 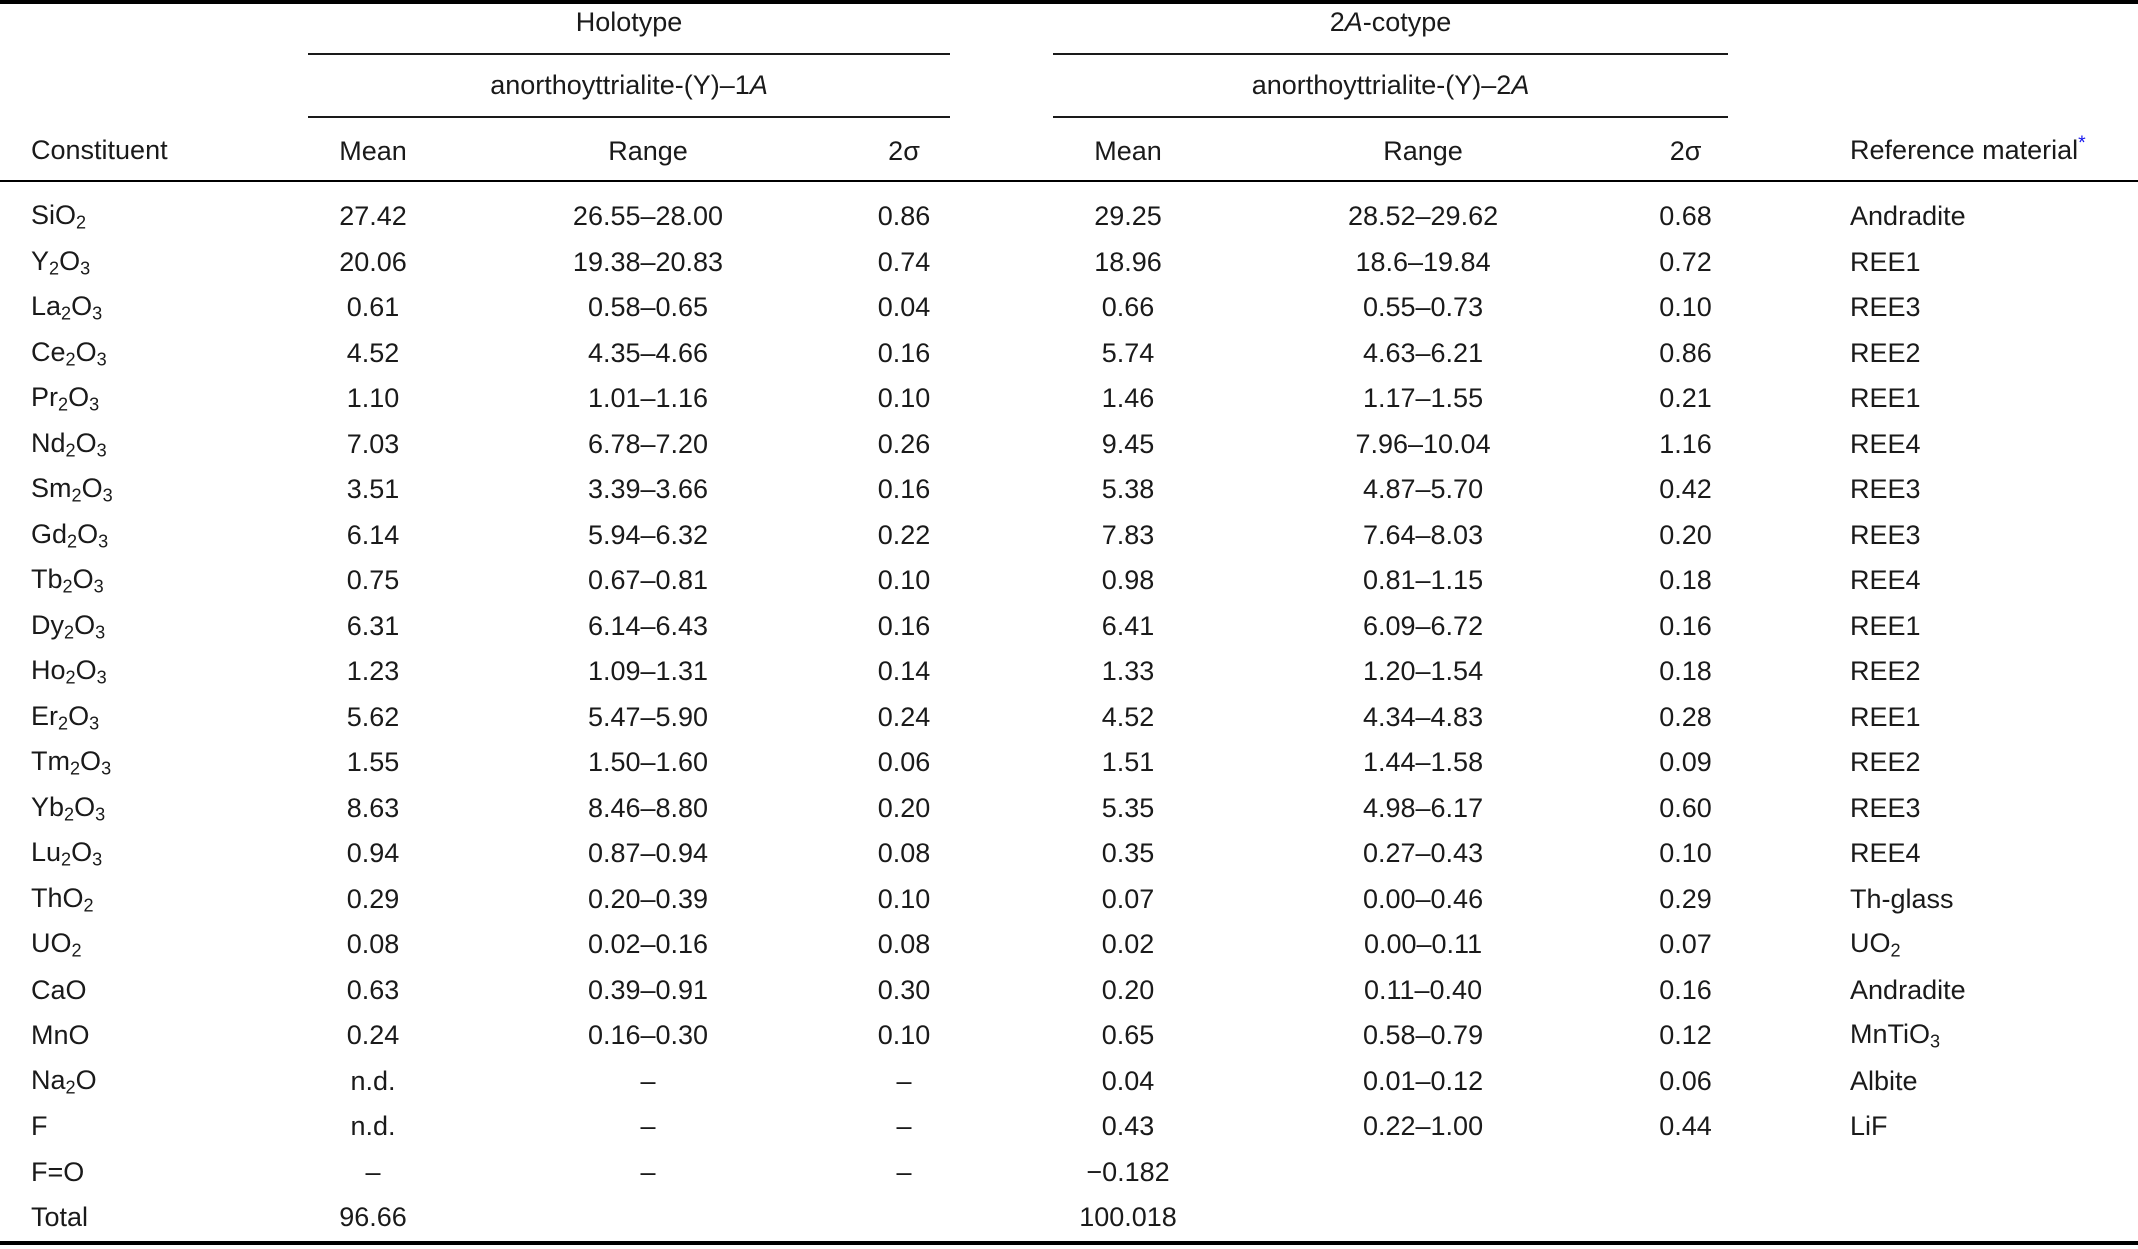 I want to click on holotype-sigma-cell: 0.86, so click(x=904, y=216).